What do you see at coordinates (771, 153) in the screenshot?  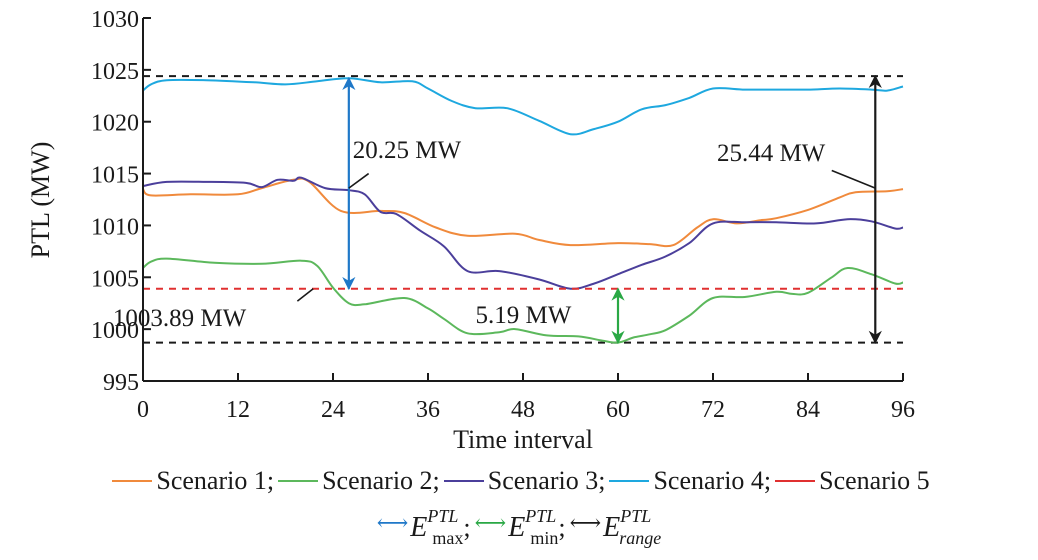 I see `erange-arrow-label: 25.44 MW` at bounding box center [771, 153].